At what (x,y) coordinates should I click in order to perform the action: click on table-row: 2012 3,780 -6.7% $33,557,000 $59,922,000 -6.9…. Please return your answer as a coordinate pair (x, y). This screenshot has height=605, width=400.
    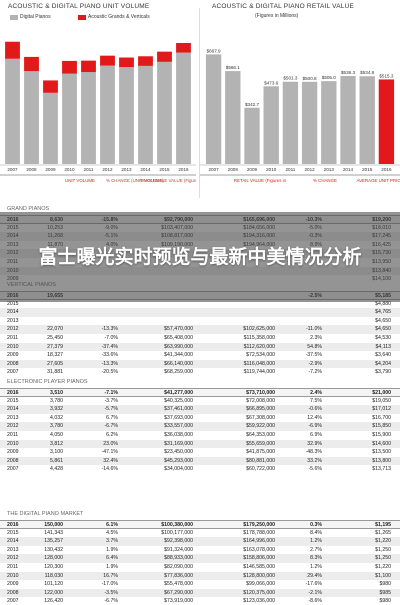
    Looking at the image, I should click on (200, 426).